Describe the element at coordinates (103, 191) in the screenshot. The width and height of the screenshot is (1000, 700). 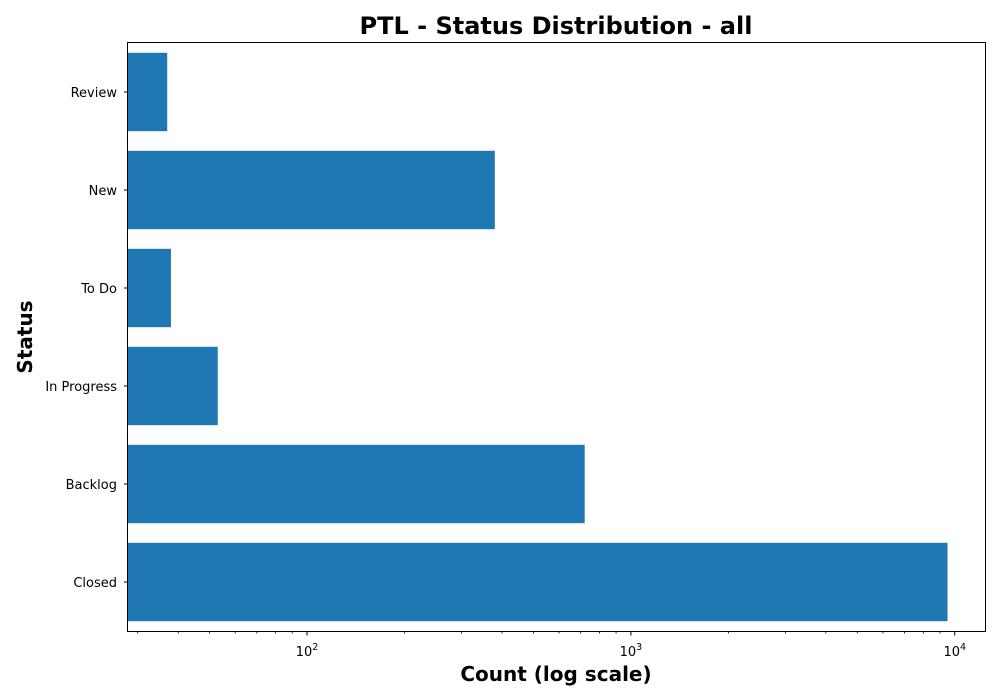
I see `y-tick-label: New` at that location.